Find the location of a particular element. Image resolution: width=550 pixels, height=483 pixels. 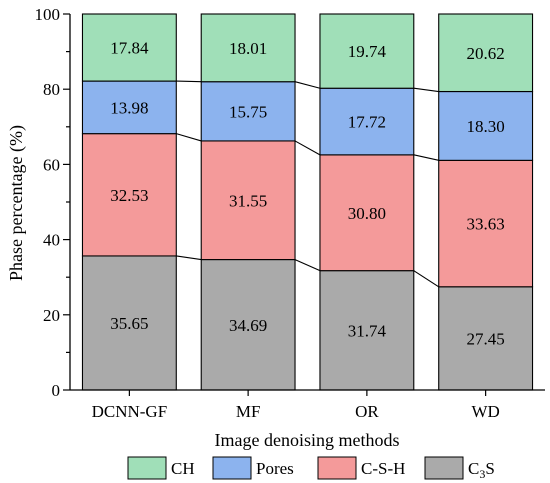

value-label: 31.55 is located at coordinates (248, 200).